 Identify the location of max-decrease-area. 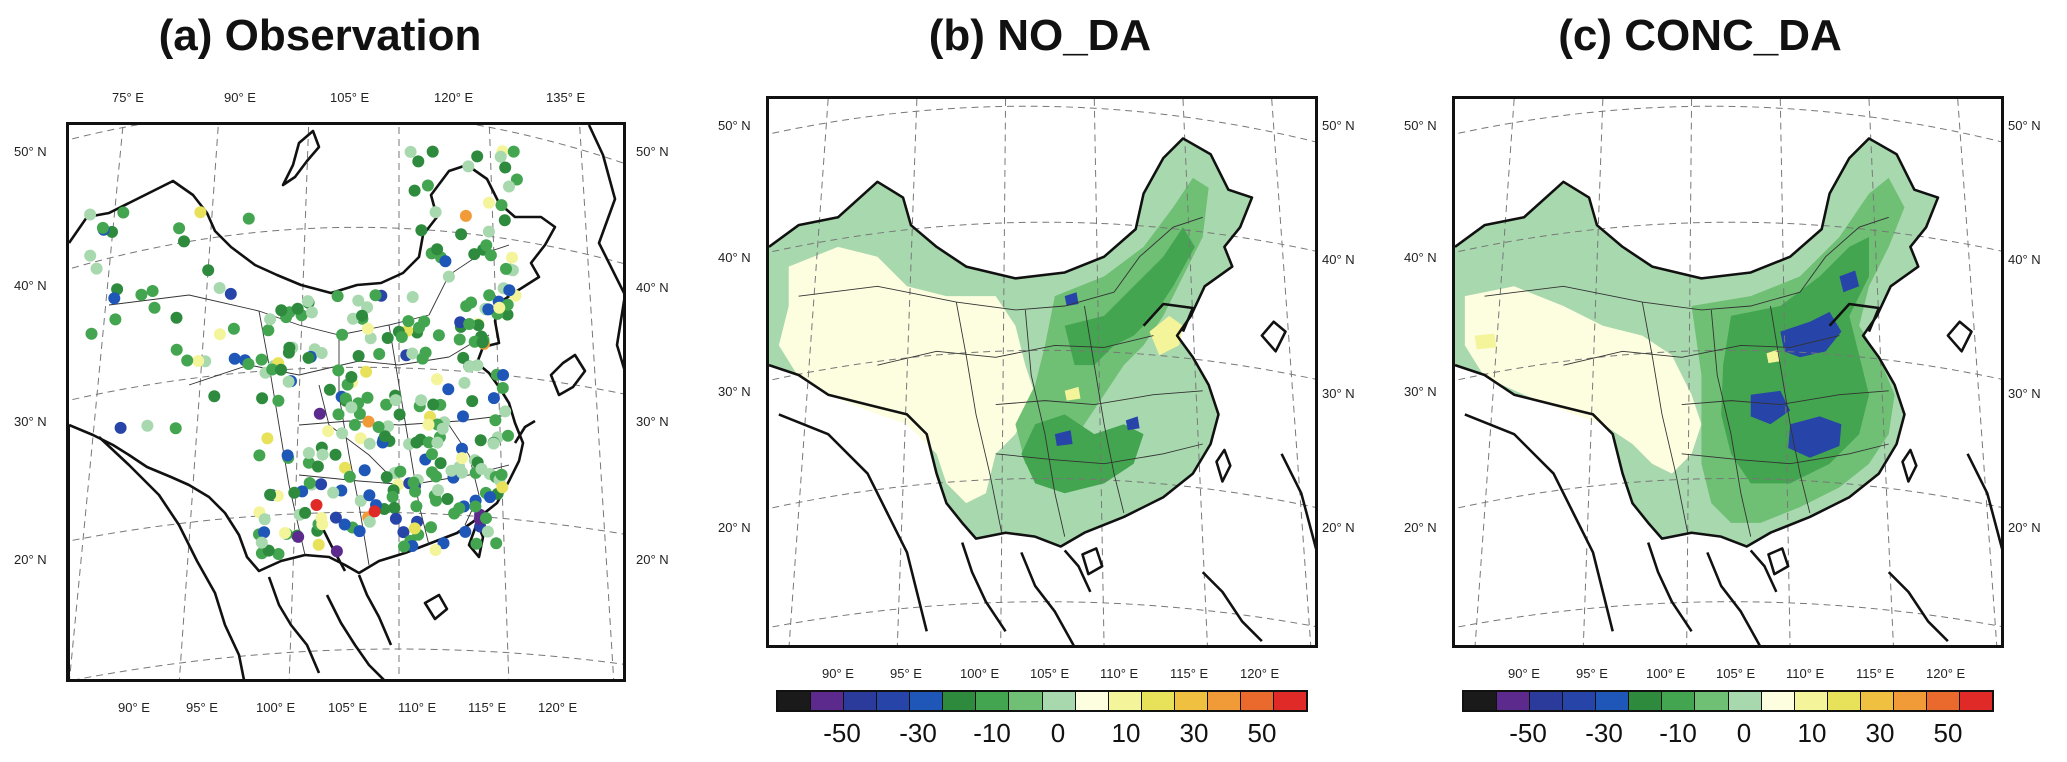
(1815, 437).